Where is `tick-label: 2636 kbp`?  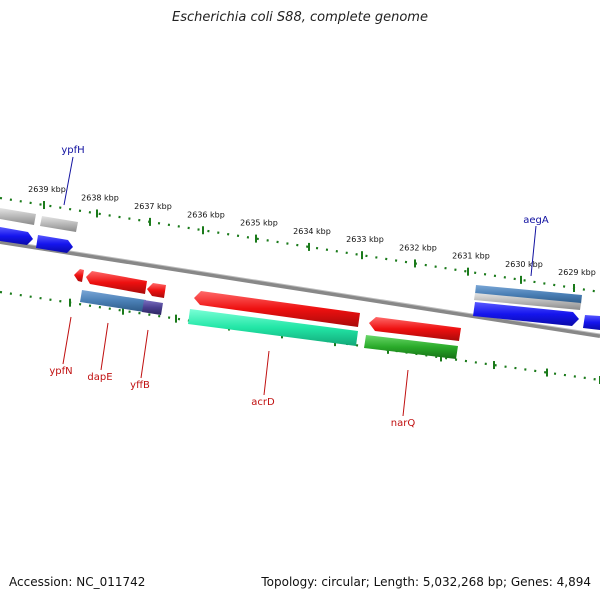 tick-label: 2636 kbp is located at coordinates (206, 214).